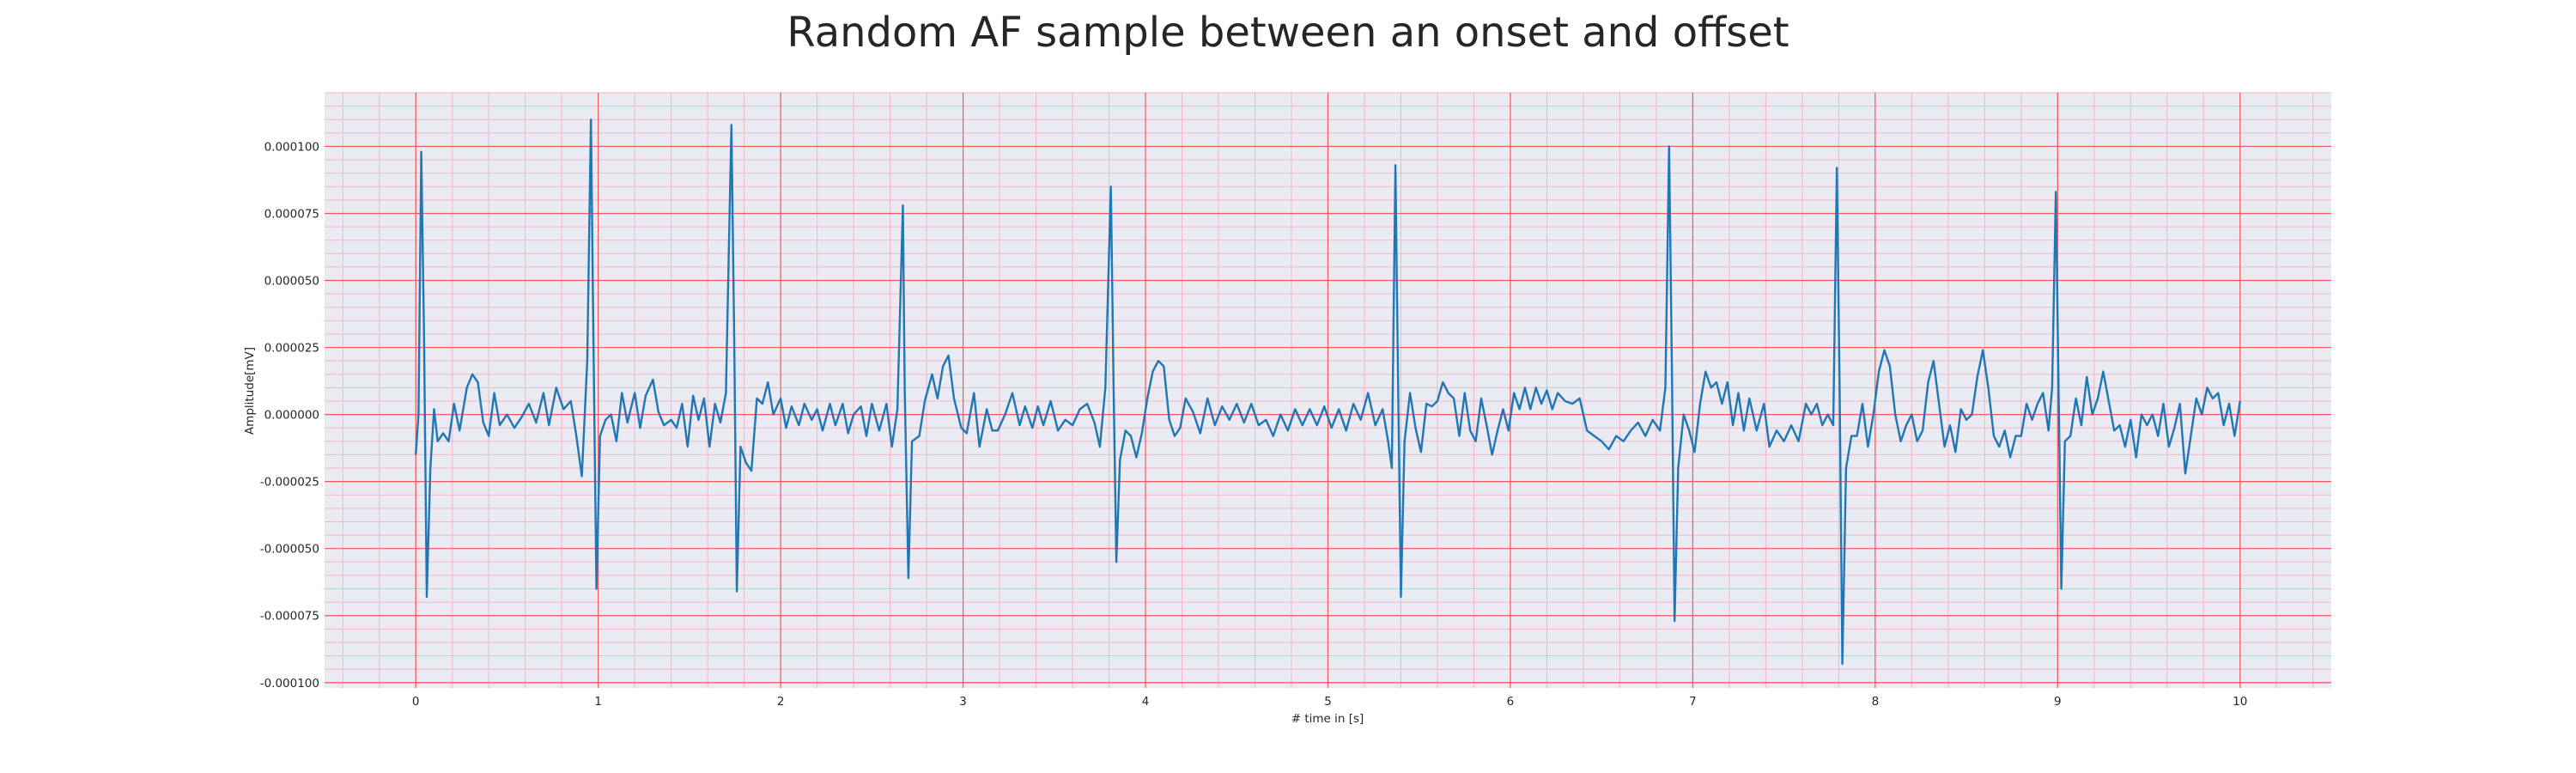 Image resolution: width=2576 pixels, height=773 pixels. What do you see at coordinates (1511, 702) in the screenshot?
I see `x-tick-label: 6` at bounding box center [1511, 702].